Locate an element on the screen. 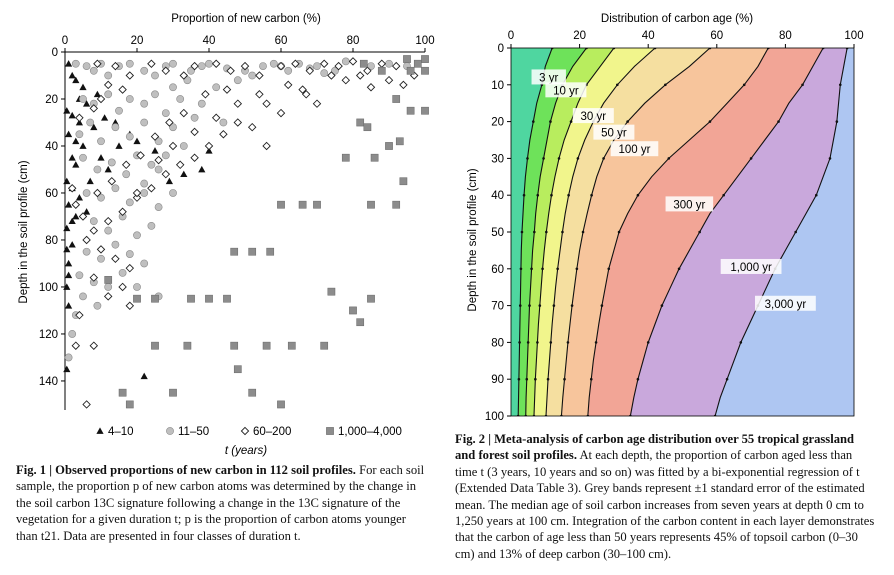  fig1-y-tick-label: 0 is located at coordinates (55, 53).